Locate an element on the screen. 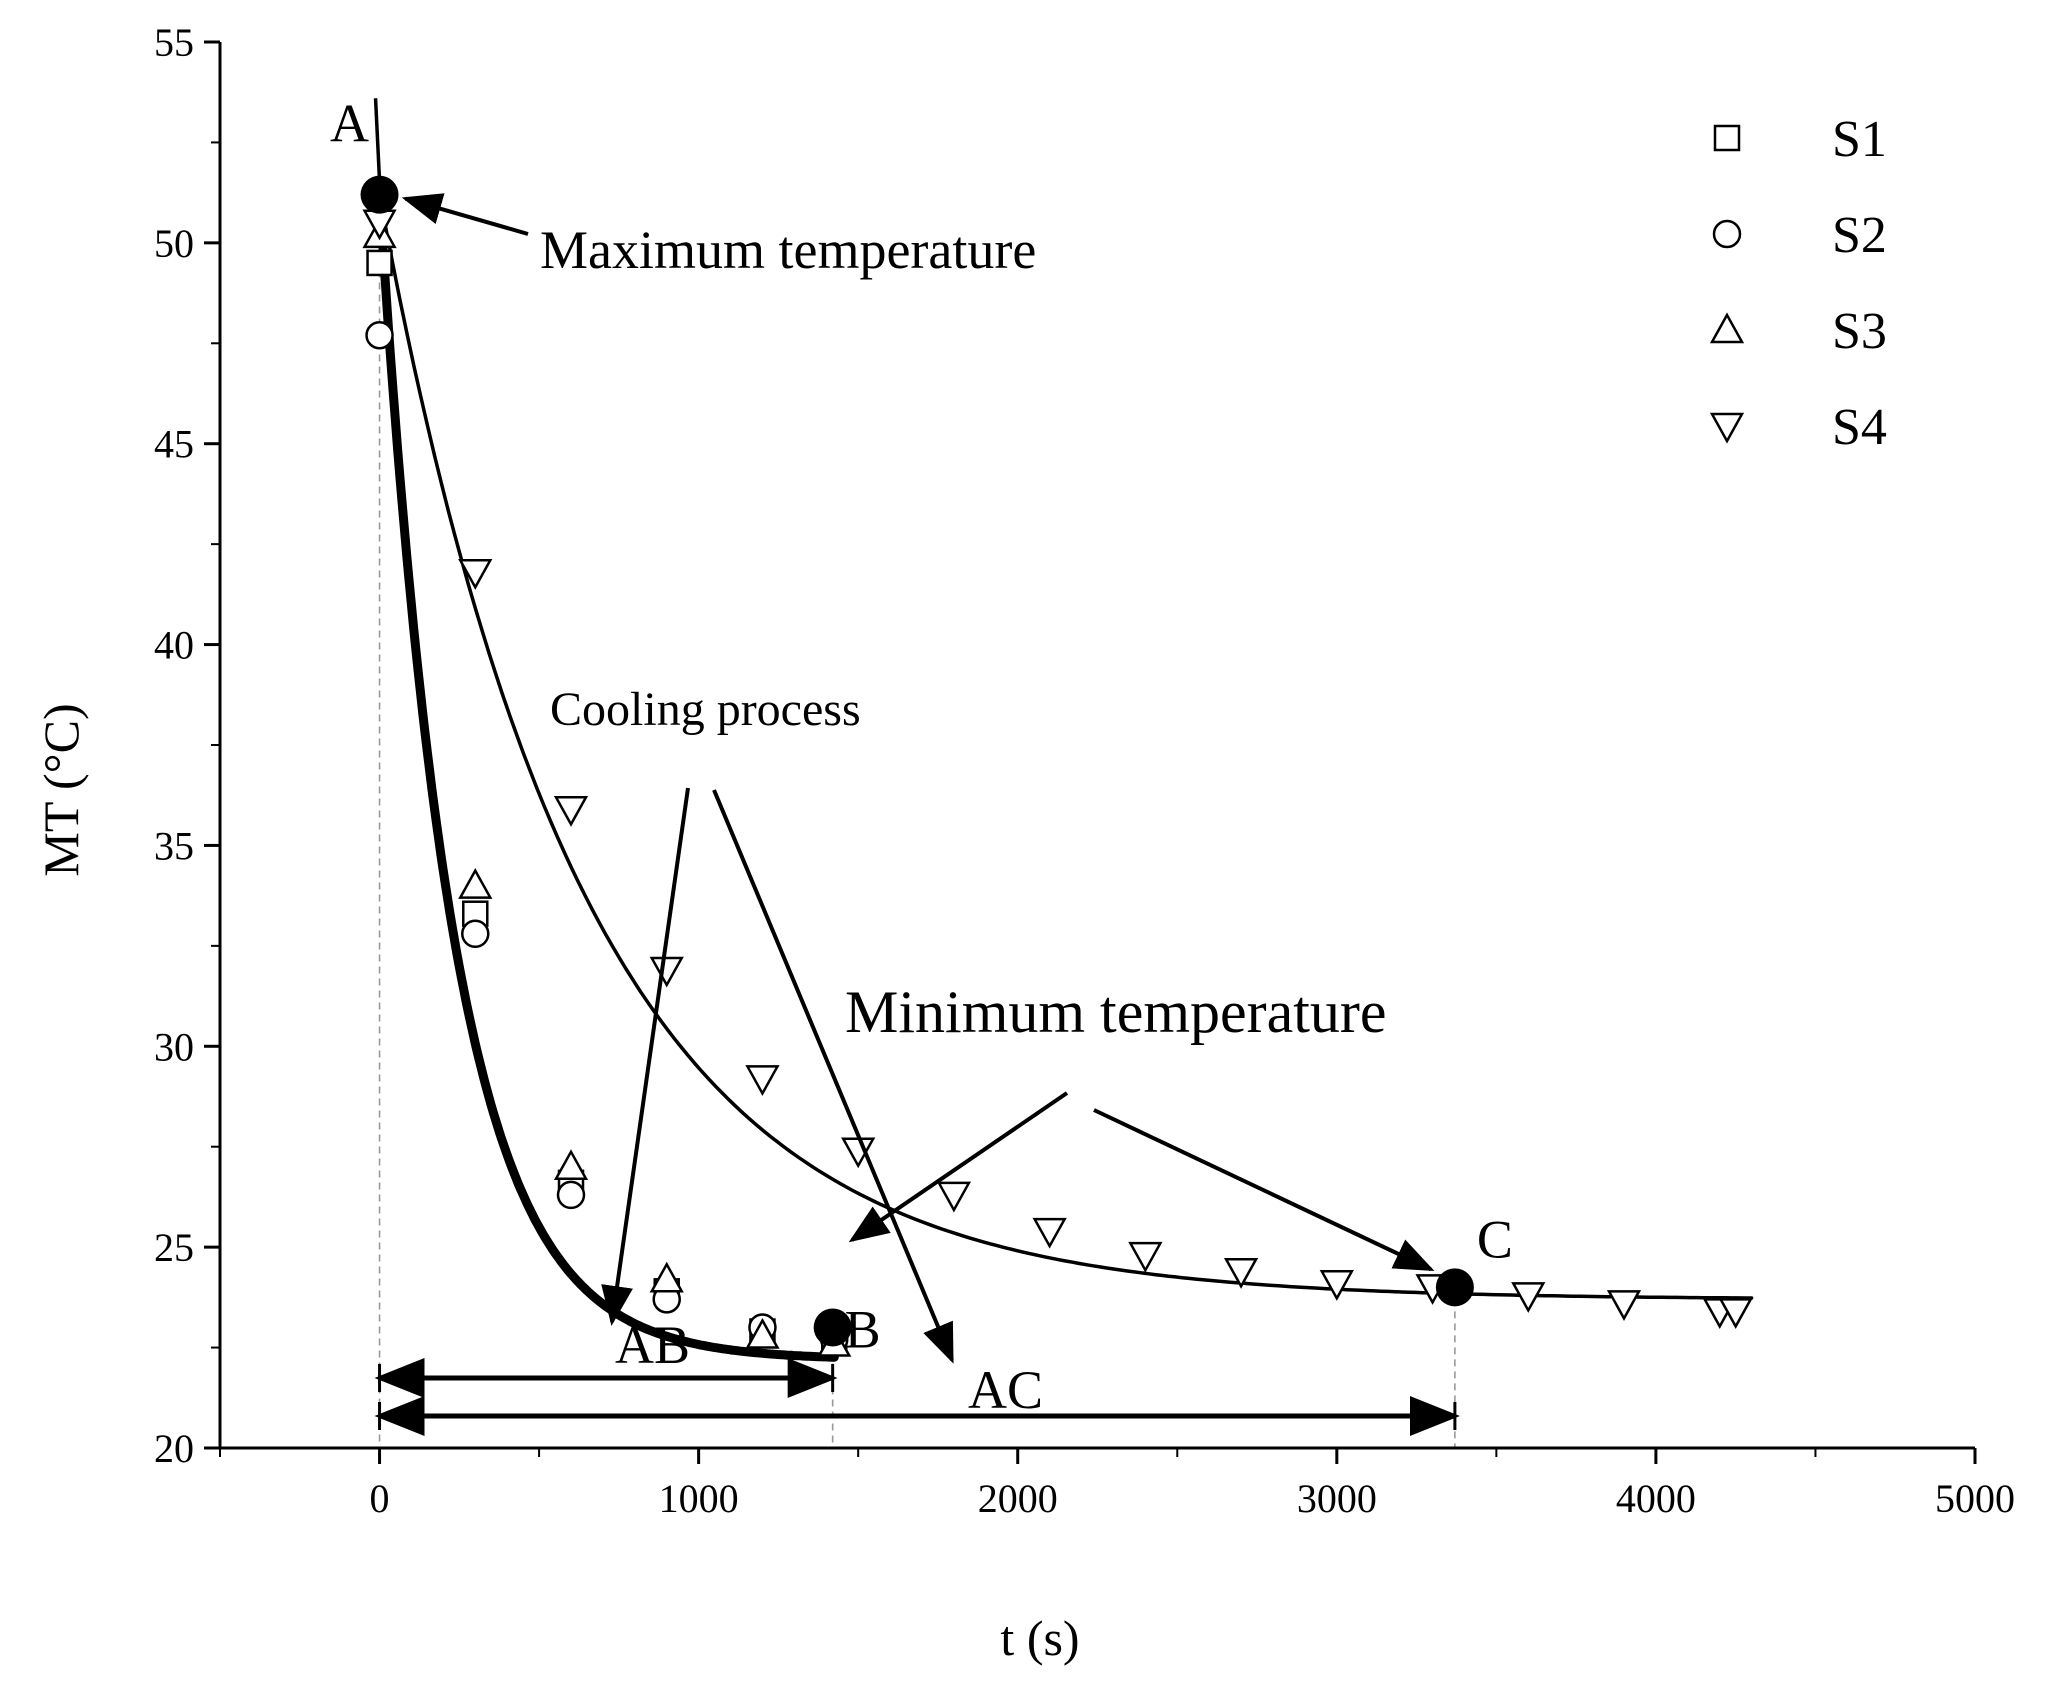 The height and width of the screenshot is (1693, 2048). key-point-label-c: C is located at coordinates (1495, 1239).